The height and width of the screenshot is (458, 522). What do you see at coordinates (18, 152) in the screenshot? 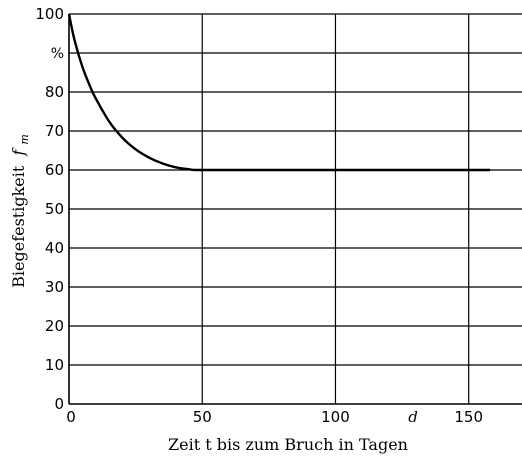
I see `y-axis-label-symbol: f` at bounding box center [18, 152].